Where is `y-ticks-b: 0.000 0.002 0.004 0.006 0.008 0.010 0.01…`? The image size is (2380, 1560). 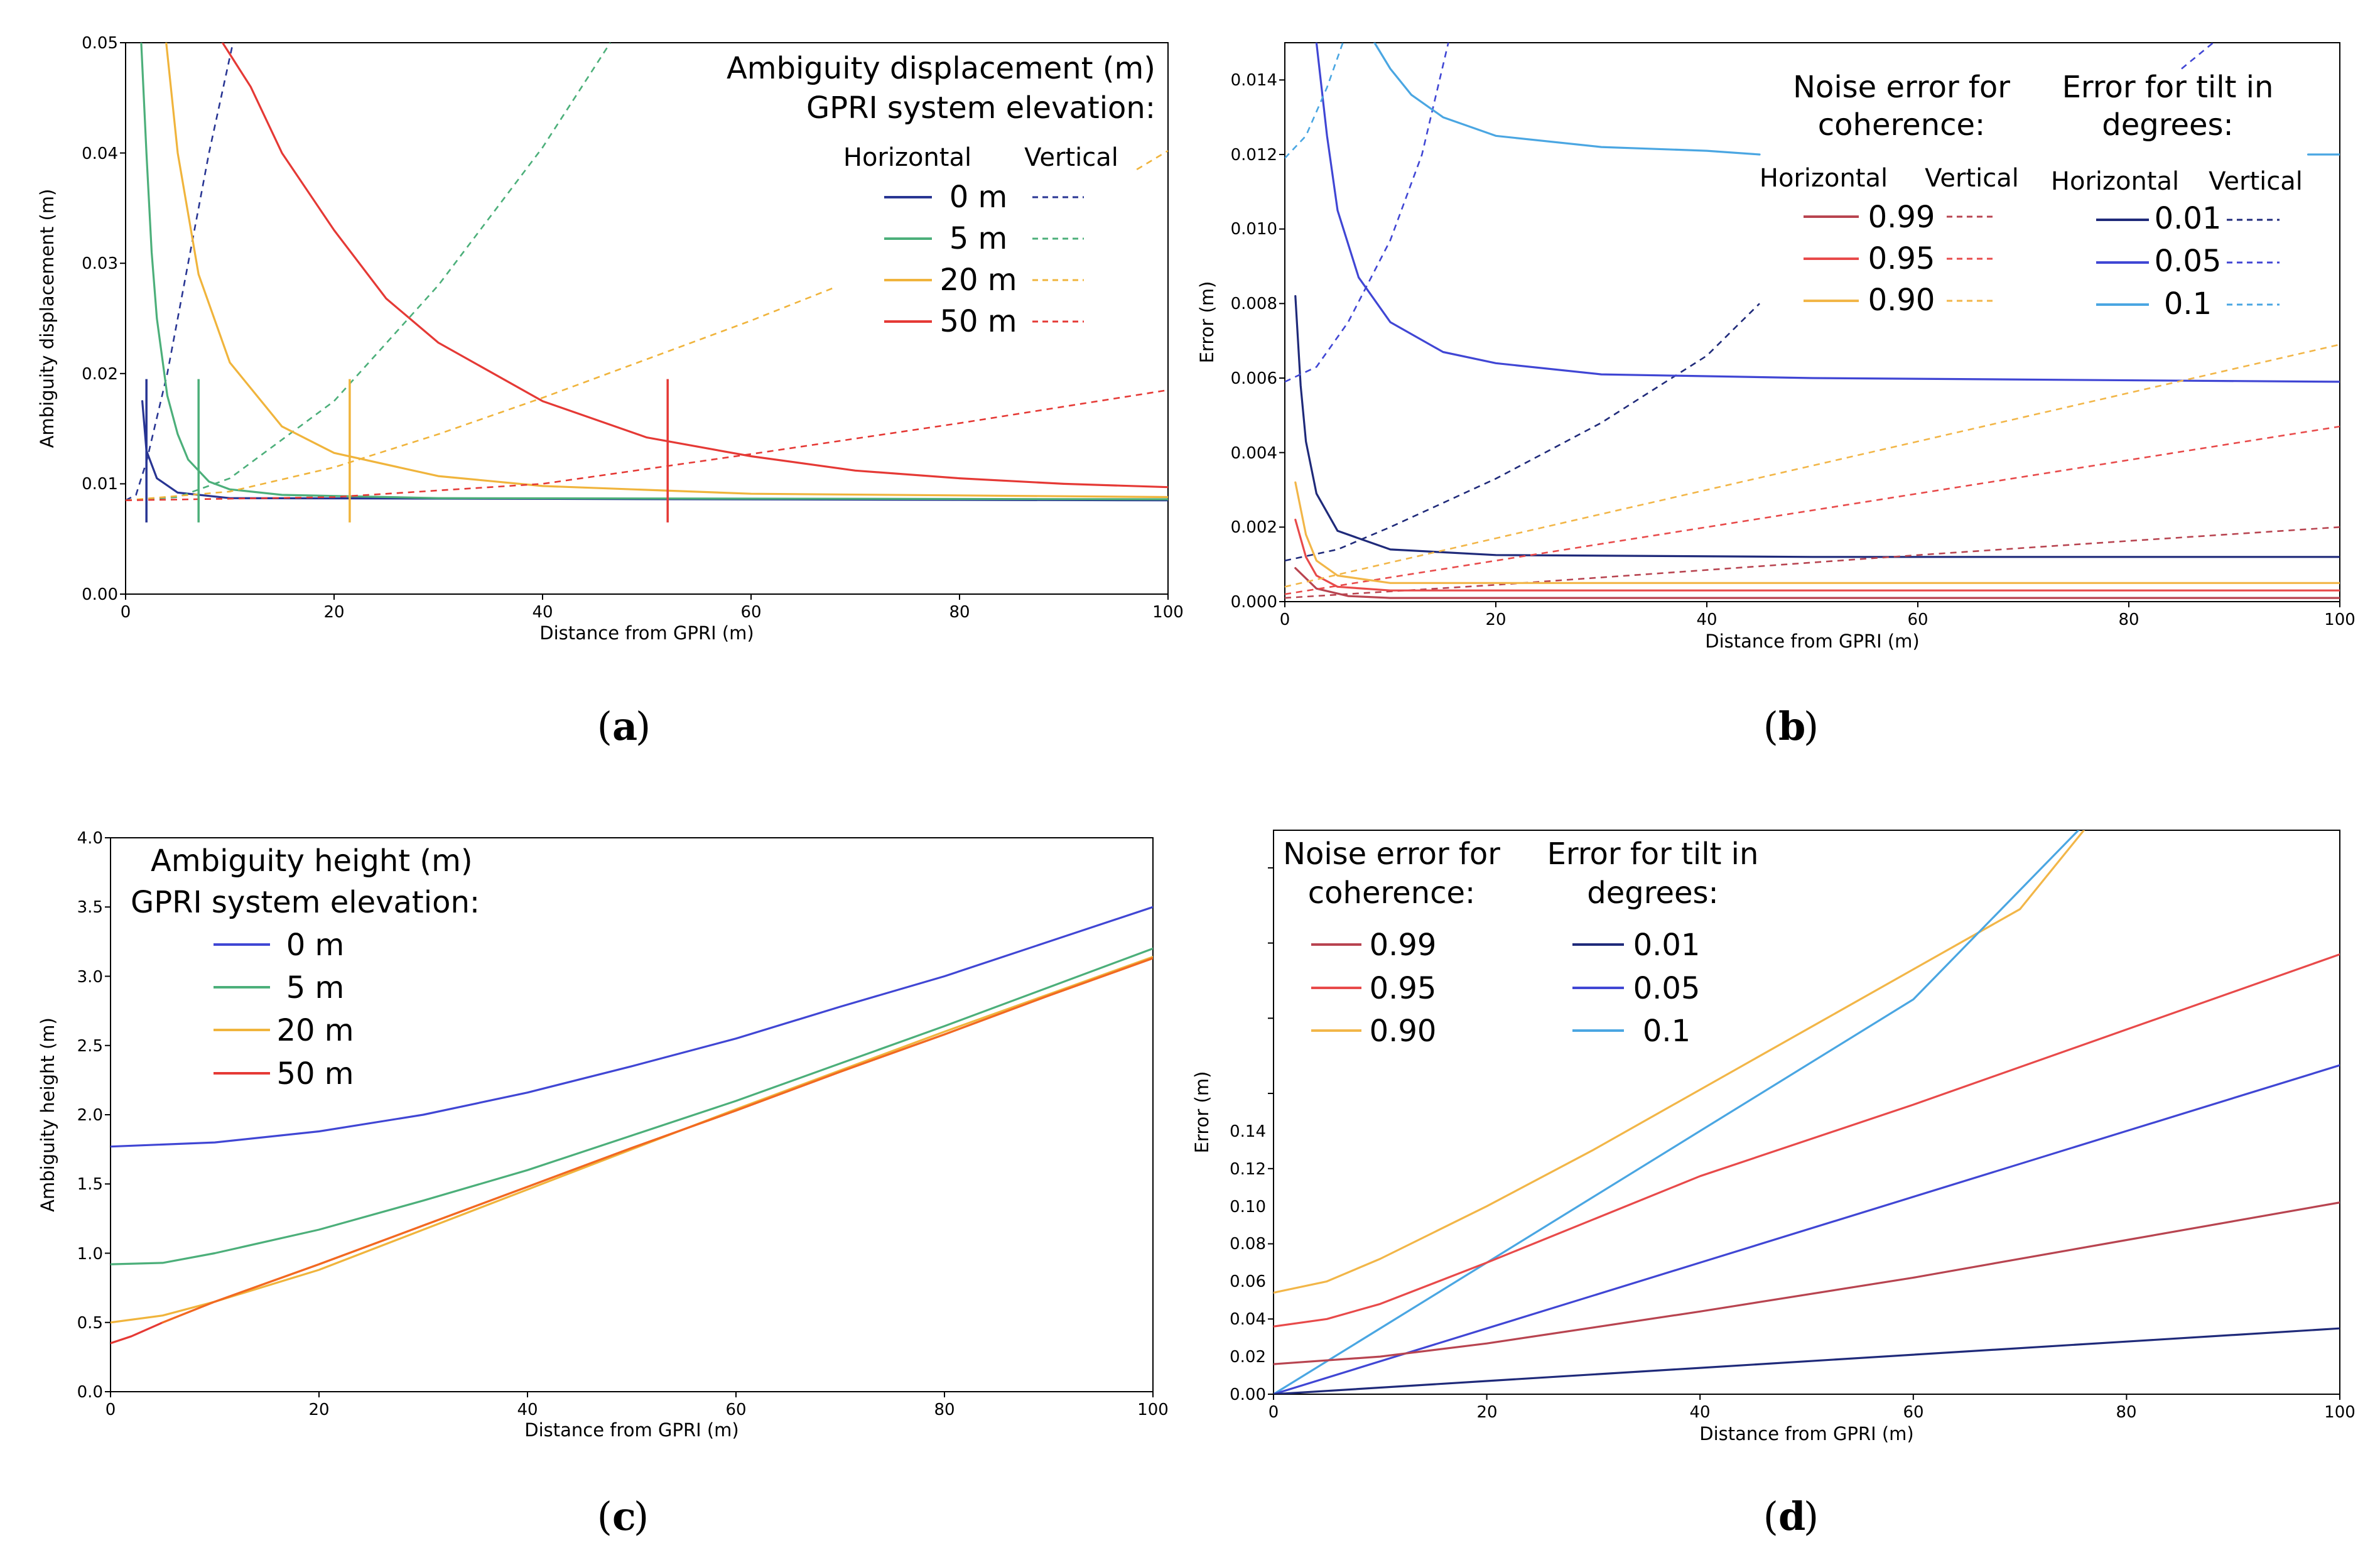
y-ticks-b: 0.000 0.002 0.004 0.006 0.008 0.010 0.01… is located at coordinates (1254, 341).